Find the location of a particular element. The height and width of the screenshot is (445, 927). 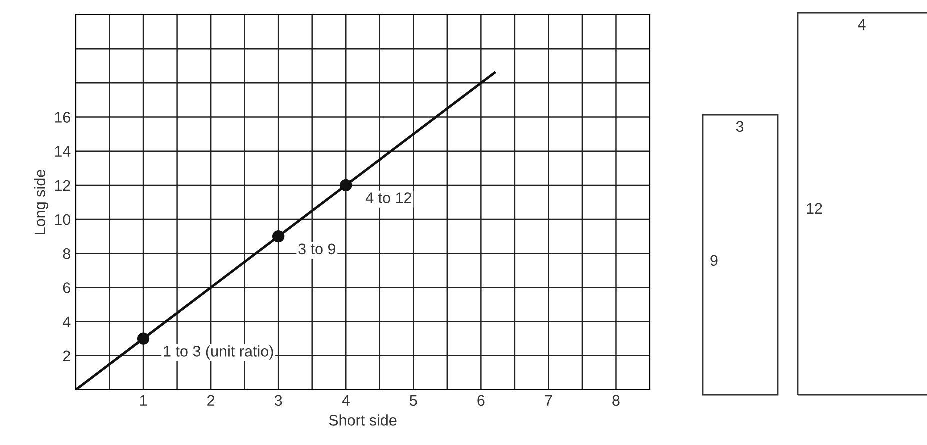

y-tick-label: 6 is located at coordinates (66, 288).